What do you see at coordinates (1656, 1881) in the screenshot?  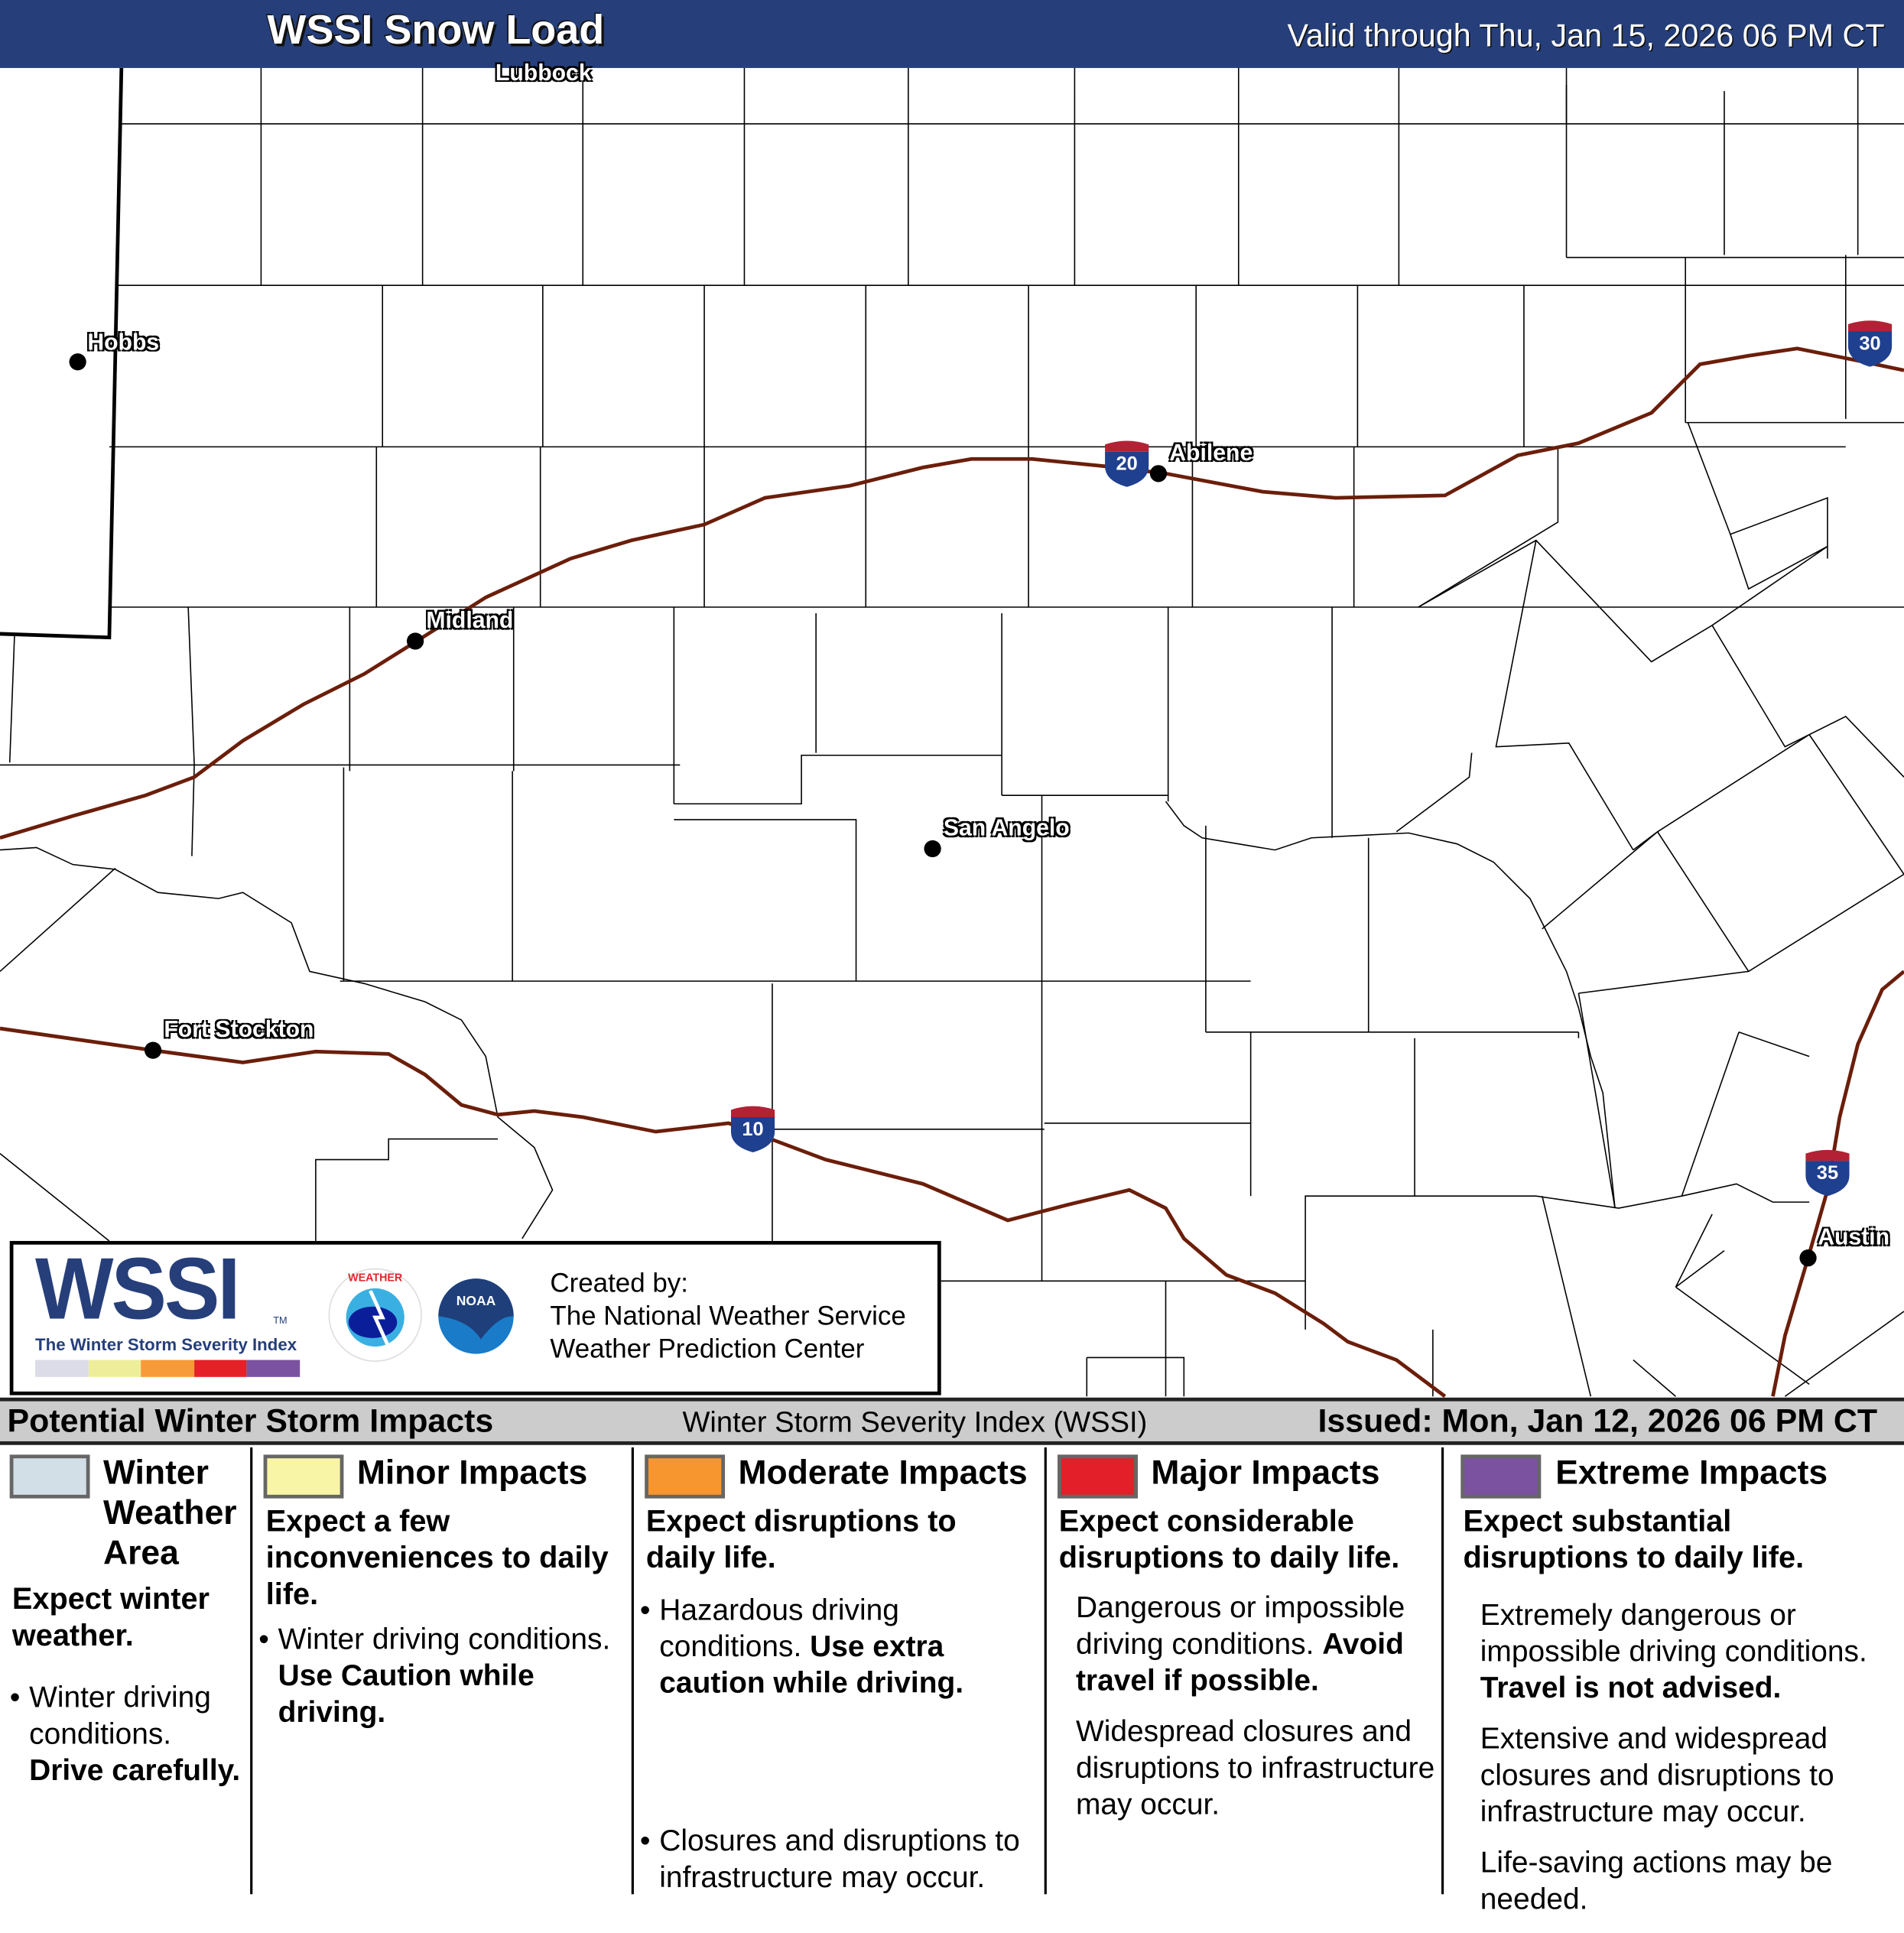 I see `legend-text: Life-saving actions may be needed.` at bounding box center [1656, 1881].